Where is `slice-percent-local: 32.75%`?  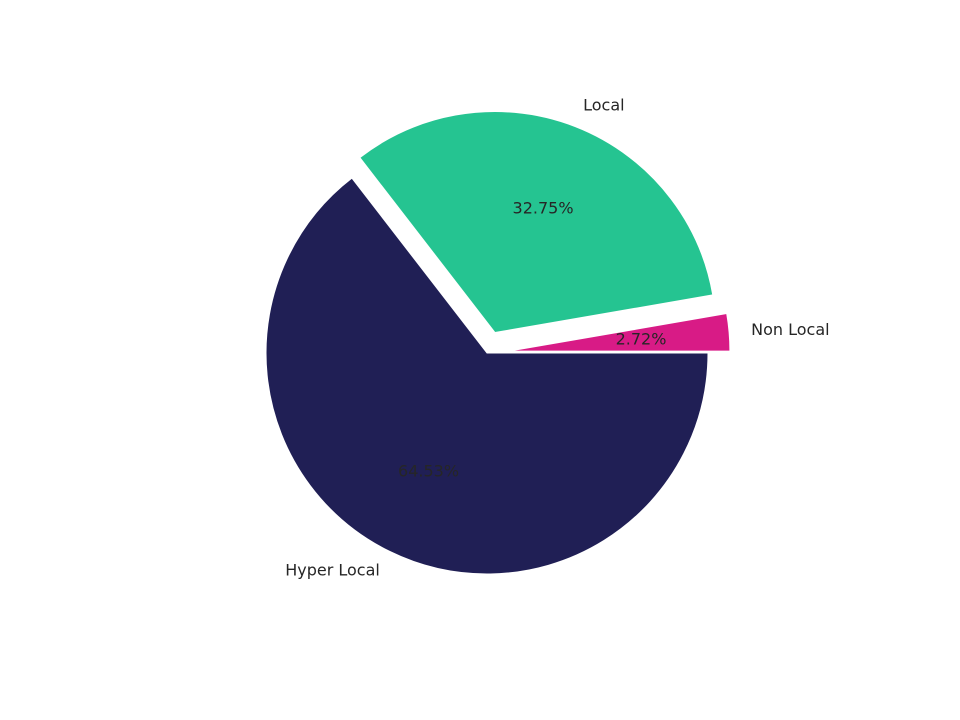
slice-percent-local: 32.75% is located at coordinates (543, 207).